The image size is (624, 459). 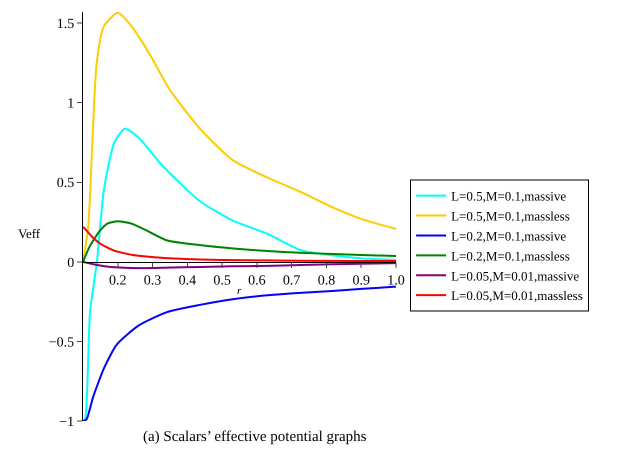 What do you see at coordinates (257, 281) in the screenshot?
I see `x-tick-label: 0.6` at bounding box center [257, 281].